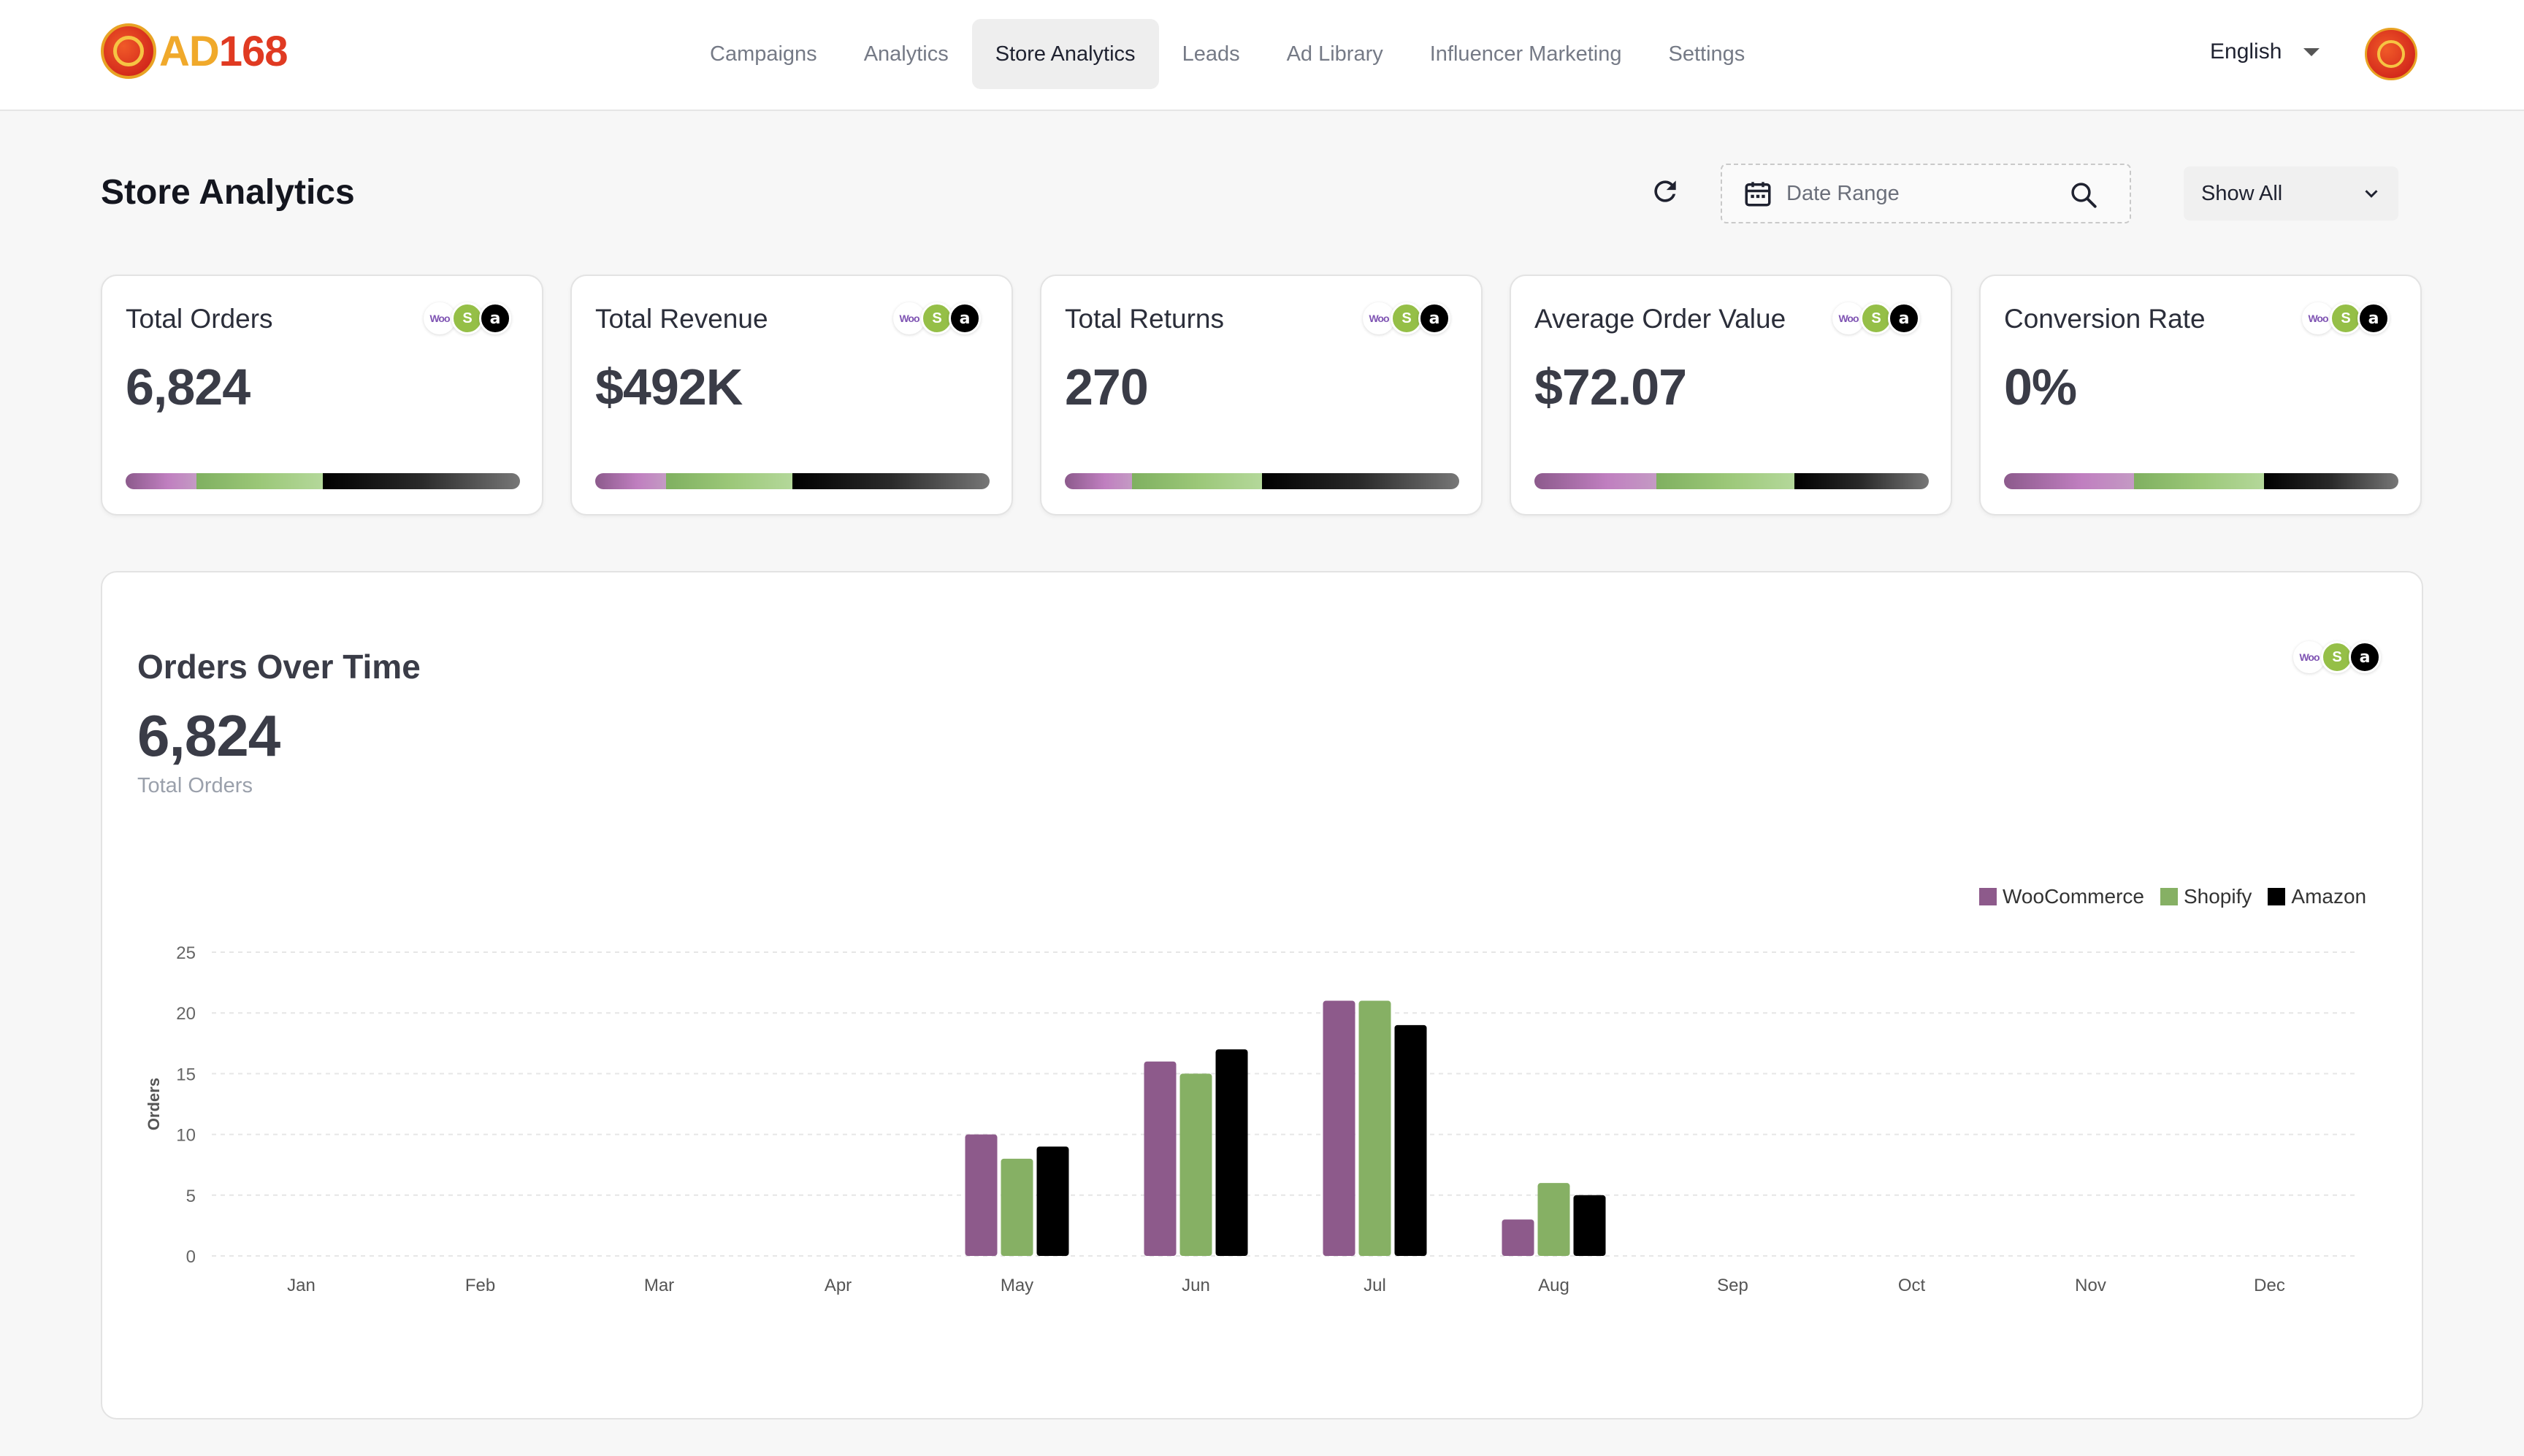 This screenshot has width=2524, height=1456. What do you see at coordinates (2200, 395) in the screenshot?
I see `kpi-card-conversion-rate: Conversion Rate Woo S a 0%` at bounding box center [2200, 395].